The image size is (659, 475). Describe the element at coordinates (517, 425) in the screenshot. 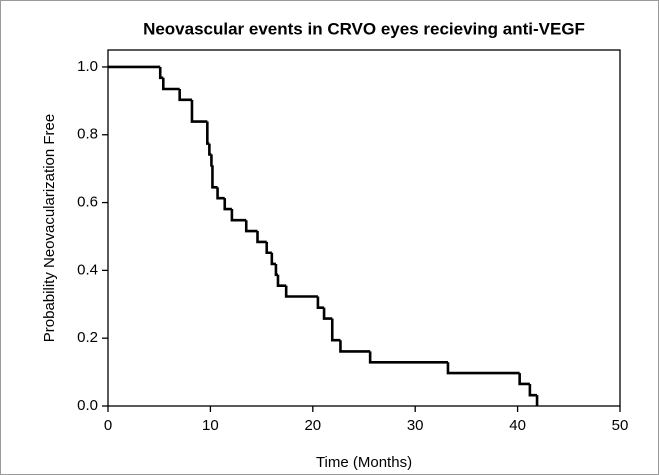

I see `x-tick-label: 40` at that location.